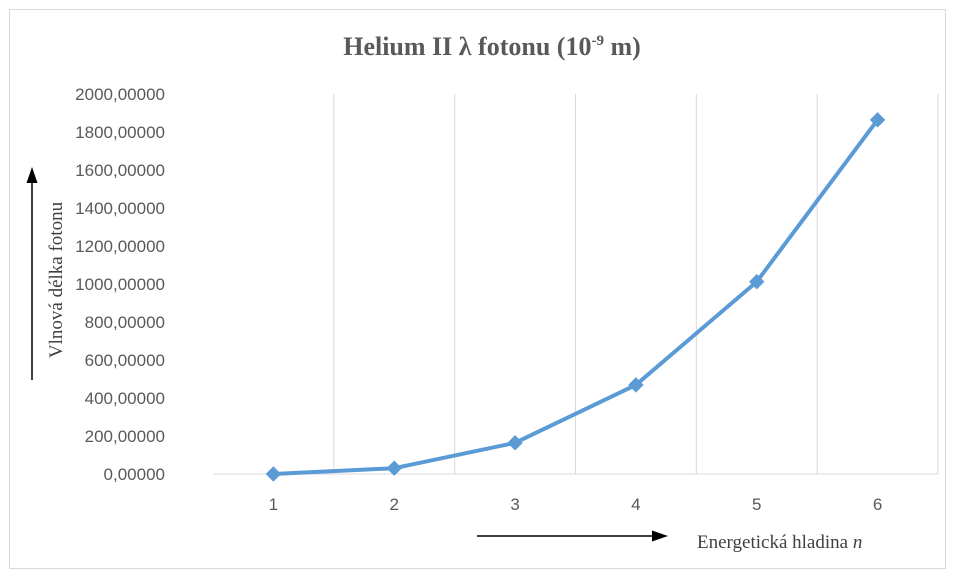 Image resolution: width=955 pixels, height=578 pixels. I want to click on x-tick-label: 5, so click(756, 504).